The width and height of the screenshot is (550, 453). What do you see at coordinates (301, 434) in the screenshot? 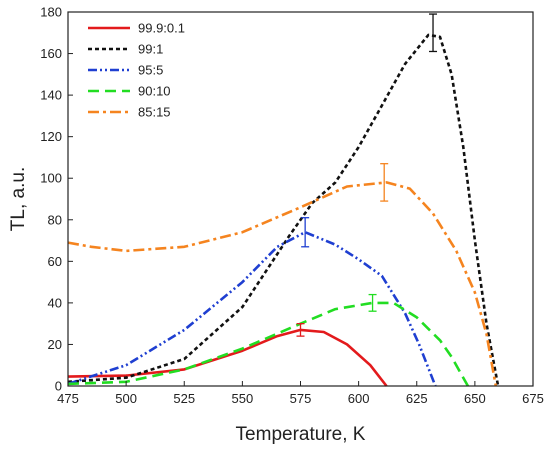
I see `x-axis-label: Temperature, K` at bounding box center [301, 434].